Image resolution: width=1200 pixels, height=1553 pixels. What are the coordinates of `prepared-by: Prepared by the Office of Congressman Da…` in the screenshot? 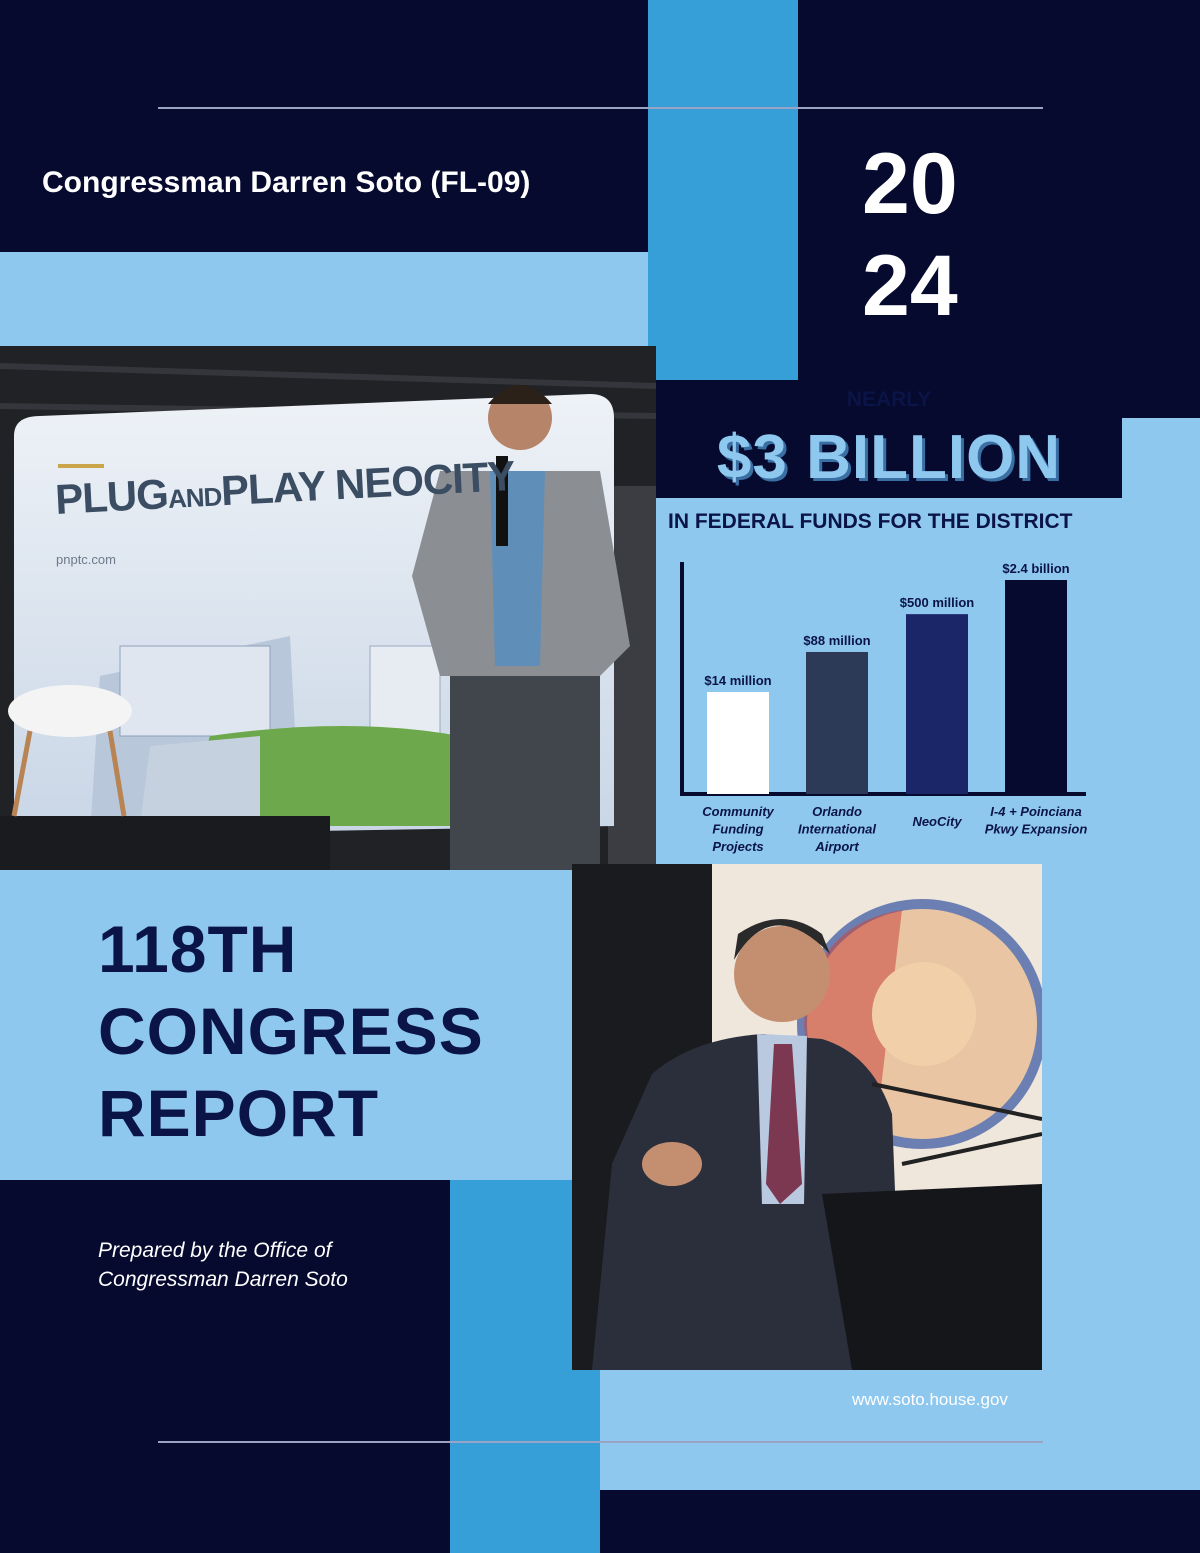 It's located at (223, 1265).